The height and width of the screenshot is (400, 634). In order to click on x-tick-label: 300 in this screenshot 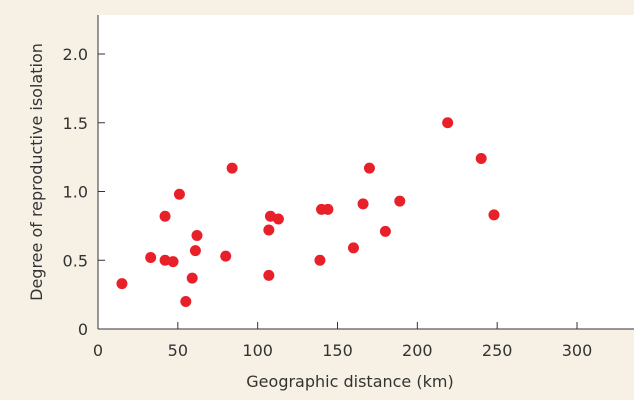, I will do `click(577, 350)`.